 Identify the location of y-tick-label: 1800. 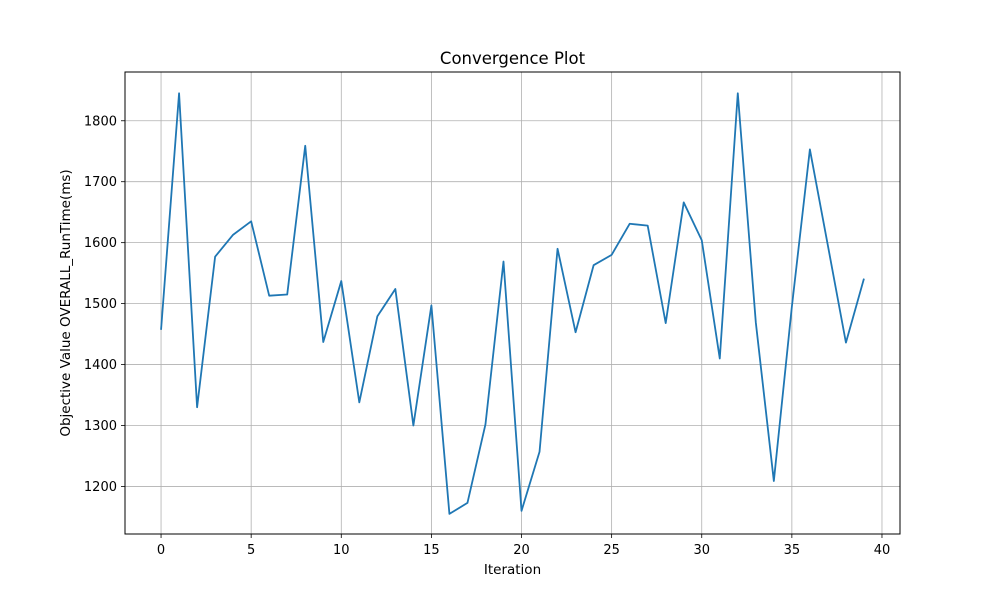
(100, 121).